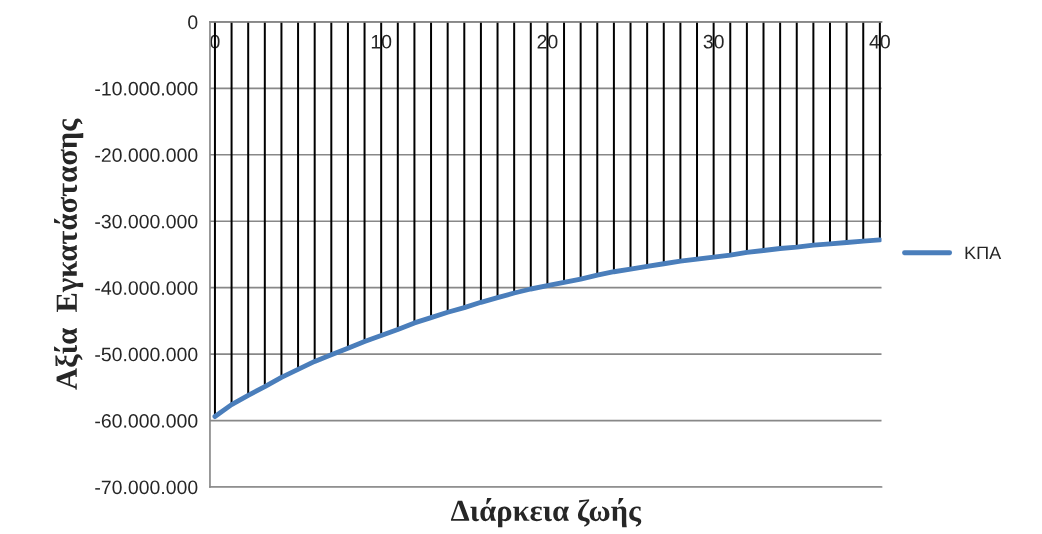  I want to click on y-tick-label: -40.000.000, so click(146, 288).